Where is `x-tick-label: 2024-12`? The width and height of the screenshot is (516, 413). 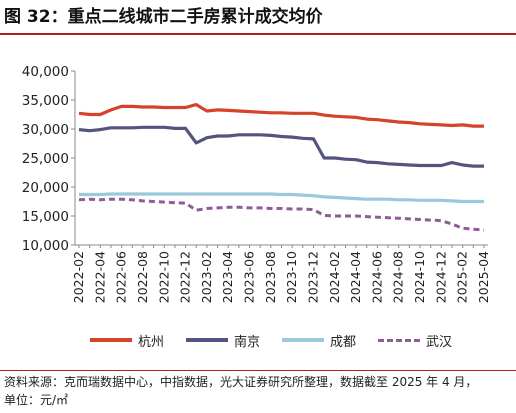
x-tick-label: 2024-12 is located at coordinates (440, 277).